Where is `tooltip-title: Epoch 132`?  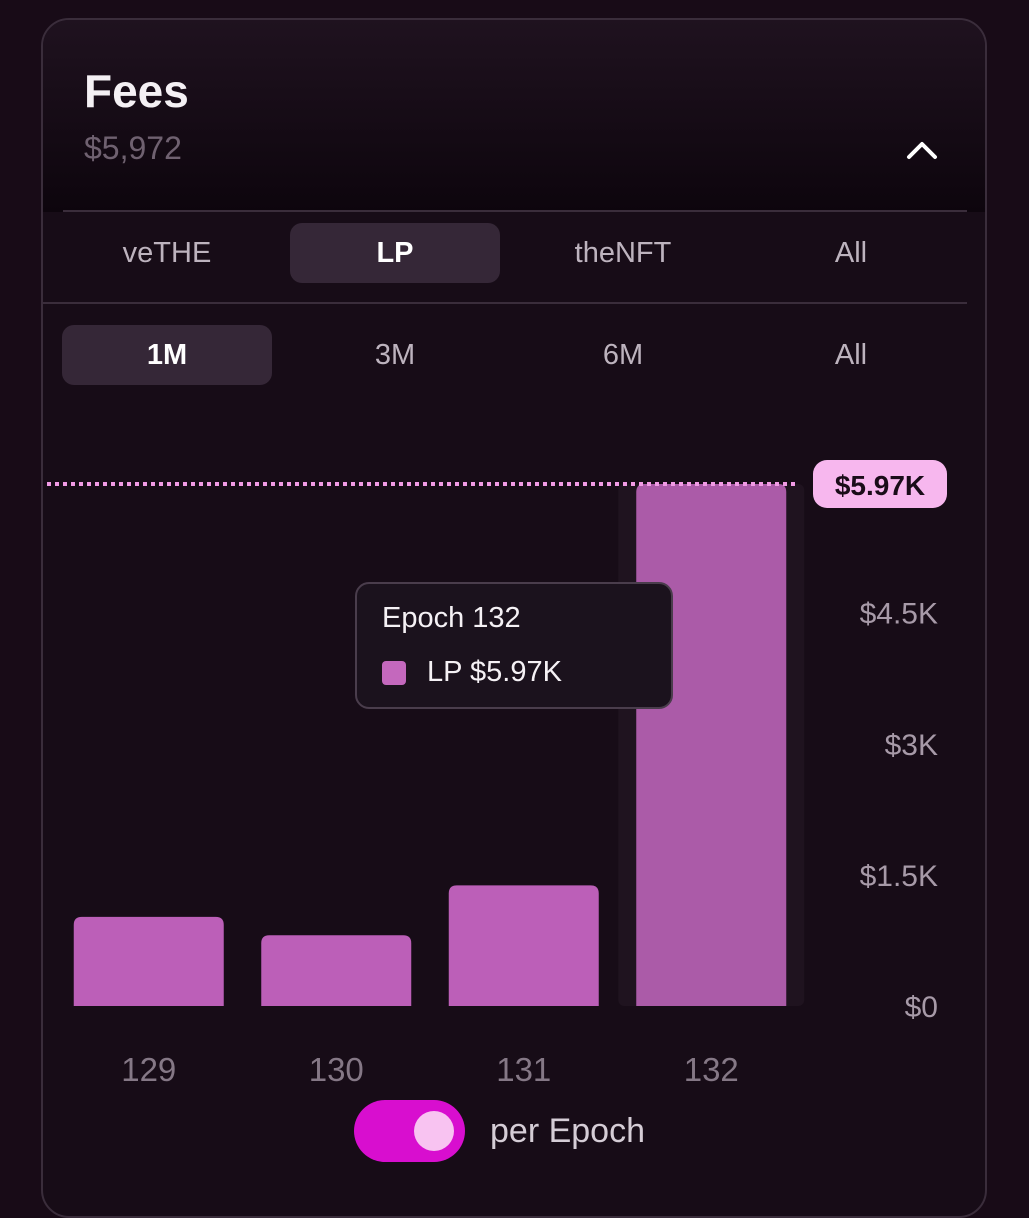 tooltip-title: Epoch 132 is located at coordinates (451, 618).